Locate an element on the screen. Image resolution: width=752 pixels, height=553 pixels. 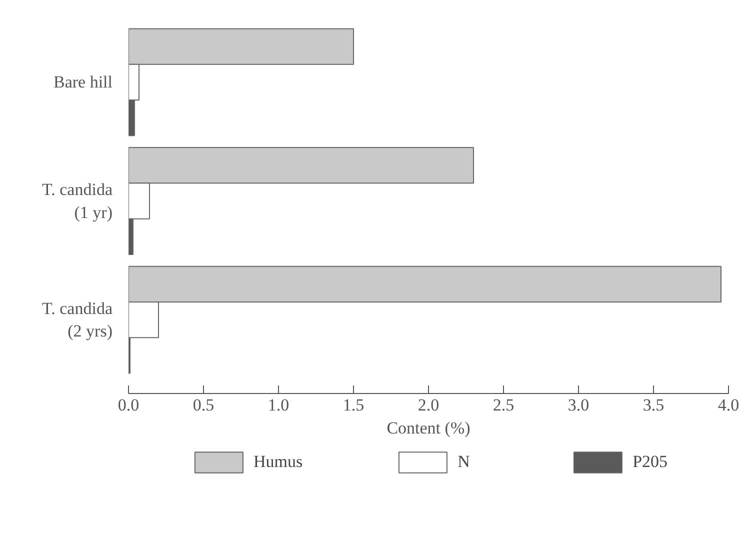
x-tick-label: 2.0 is located at coordinates (429, 405).